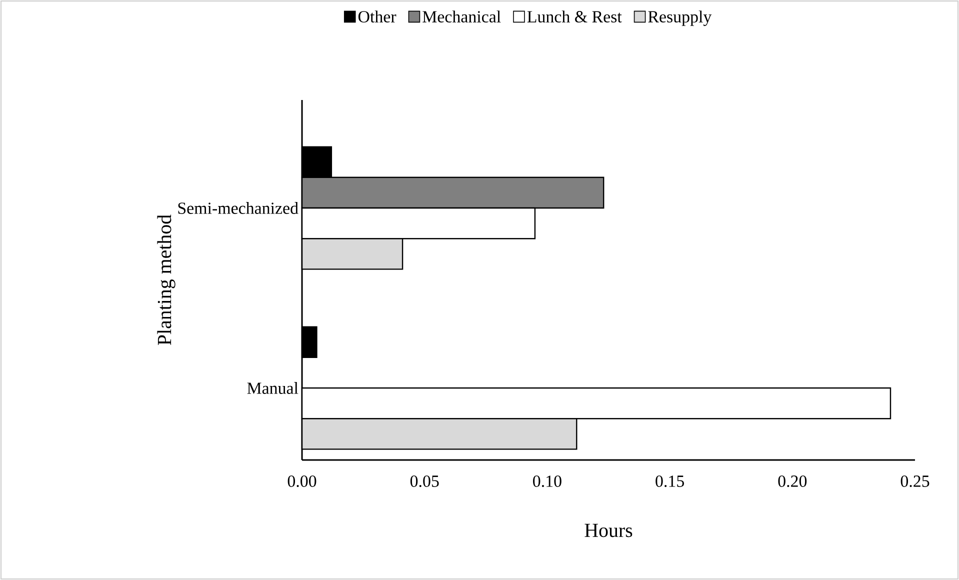  I want to click on x-tick-label: 0.05, so click(424, 482).